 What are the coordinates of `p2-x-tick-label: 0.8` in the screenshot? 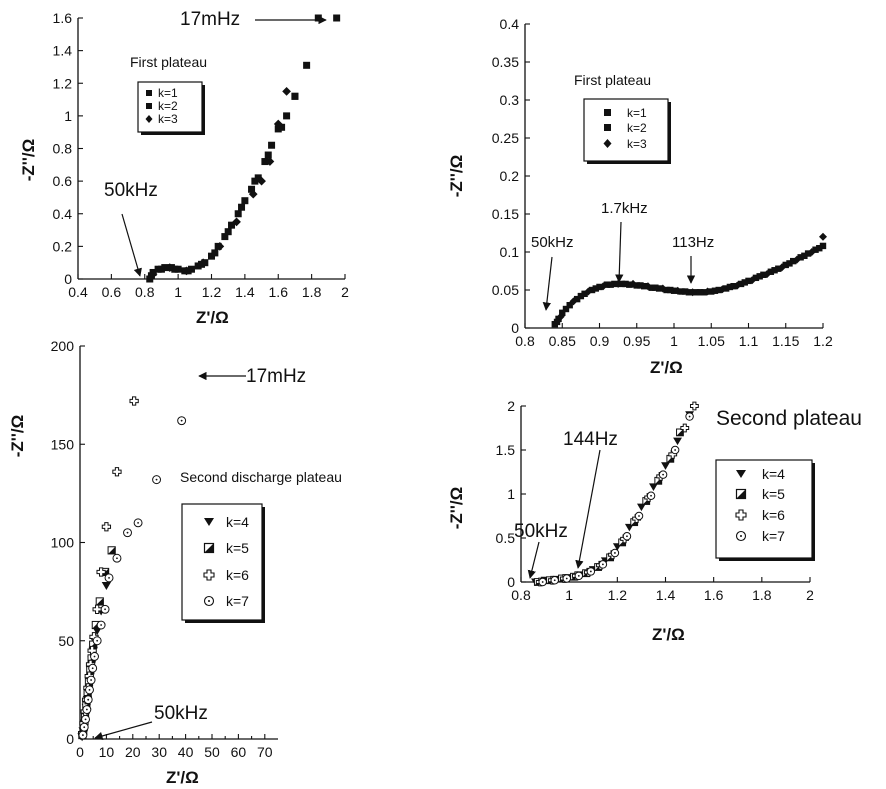 It's located at (525, 341).